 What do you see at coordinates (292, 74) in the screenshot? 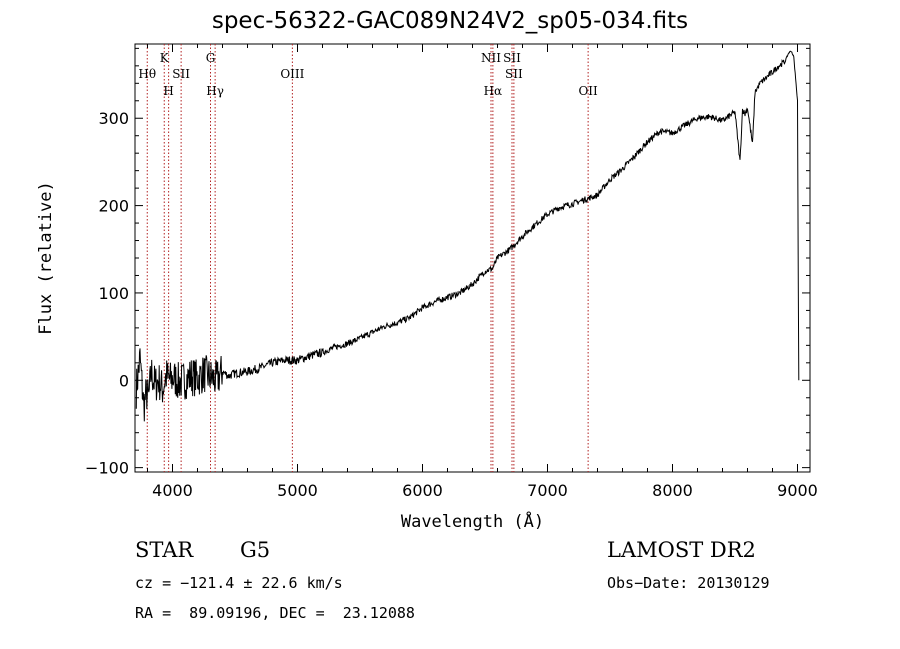
I see `emission-line-label: OIII` at bounding box center [292, 74].